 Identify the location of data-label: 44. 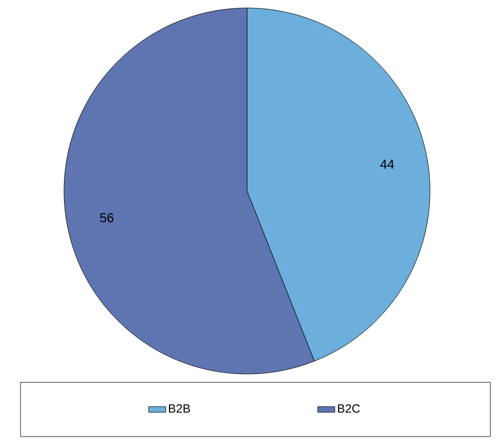
(387, 164).